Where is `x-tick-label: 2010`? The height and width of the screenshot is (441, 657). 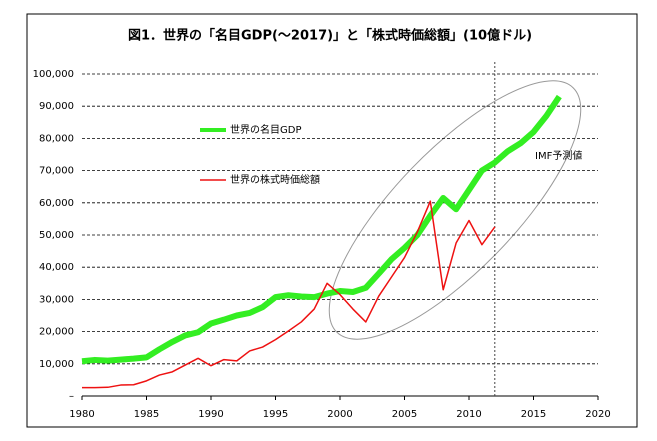 x-tick-label: 2010 is located at coordinates (468, 414).